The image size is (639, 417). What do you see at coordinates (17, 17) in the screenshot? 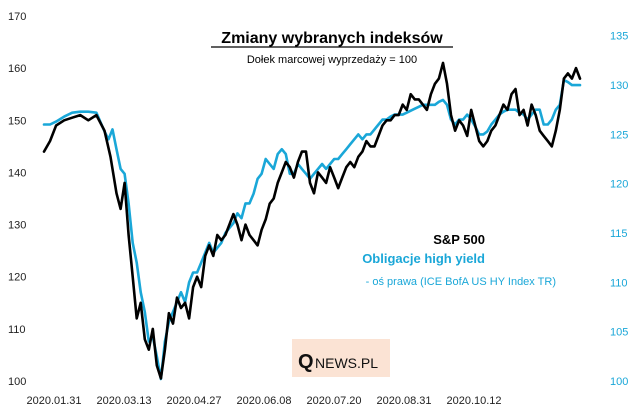
I see `left-tick-label: 170` at bounding box center [17, 17].